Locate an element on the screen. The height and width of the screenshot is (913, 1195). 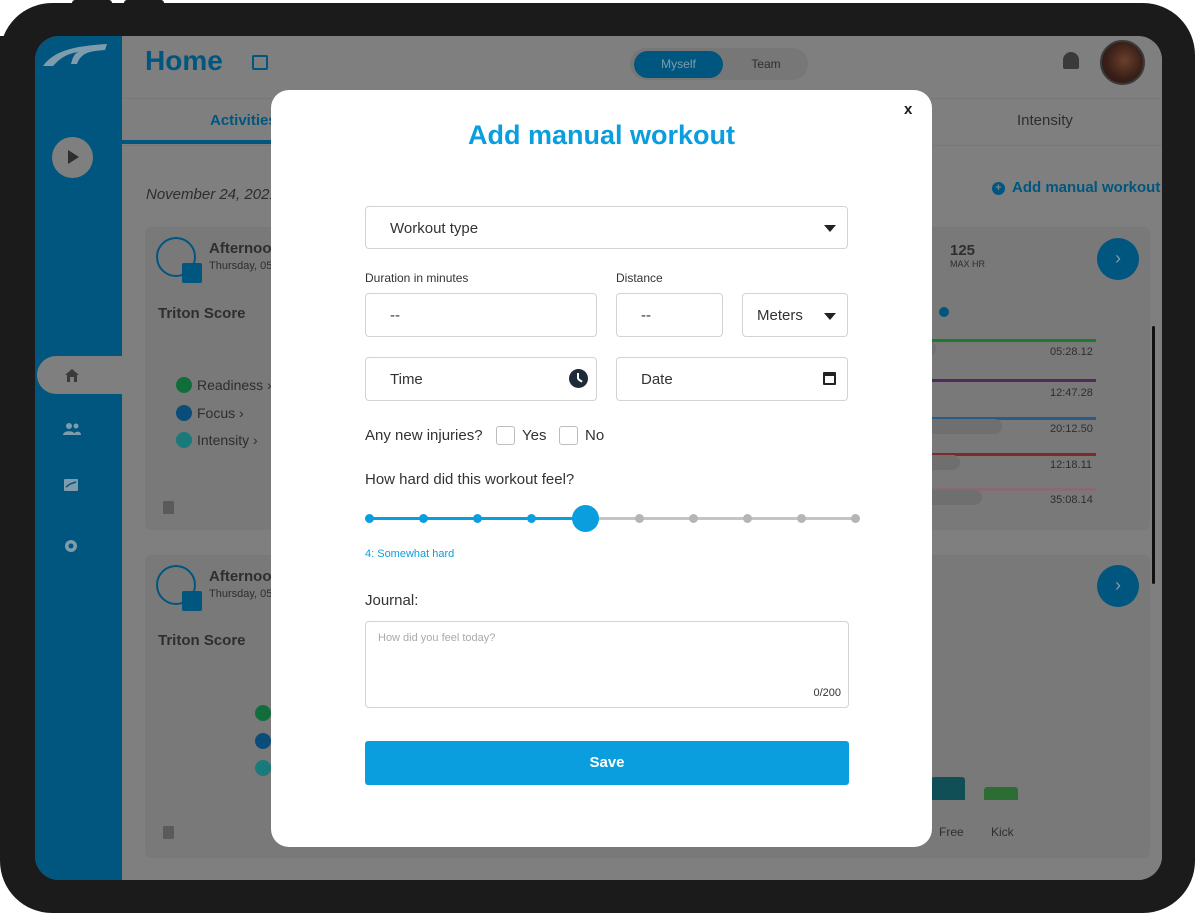
bell-icon is located at coordinates (1071, 60).